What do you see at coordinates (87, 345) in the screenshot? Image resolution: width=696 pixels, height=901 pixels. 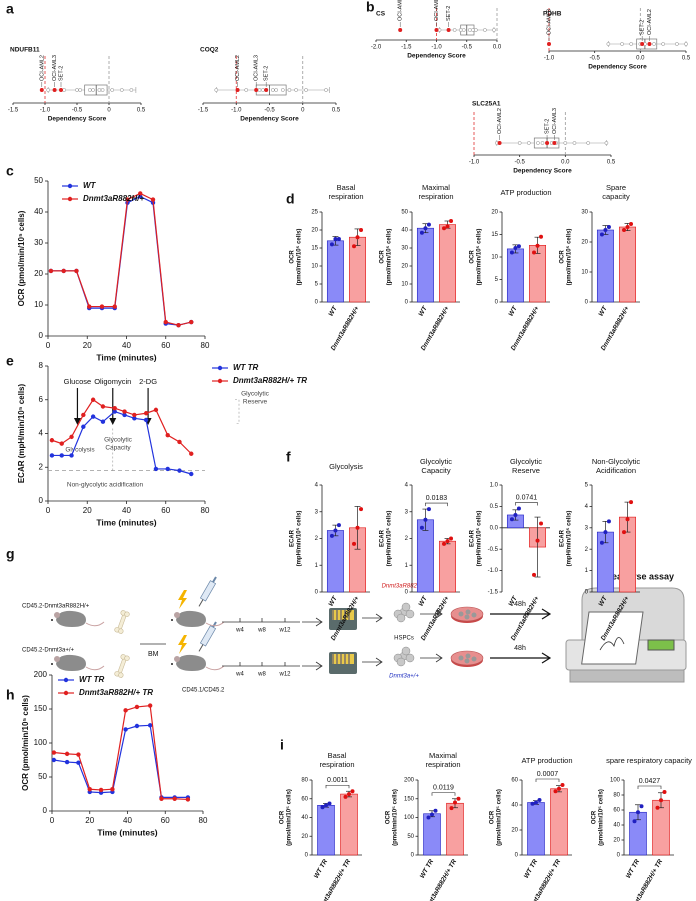 I see `x-tick-label: 20` at bounding box center [87, 345].